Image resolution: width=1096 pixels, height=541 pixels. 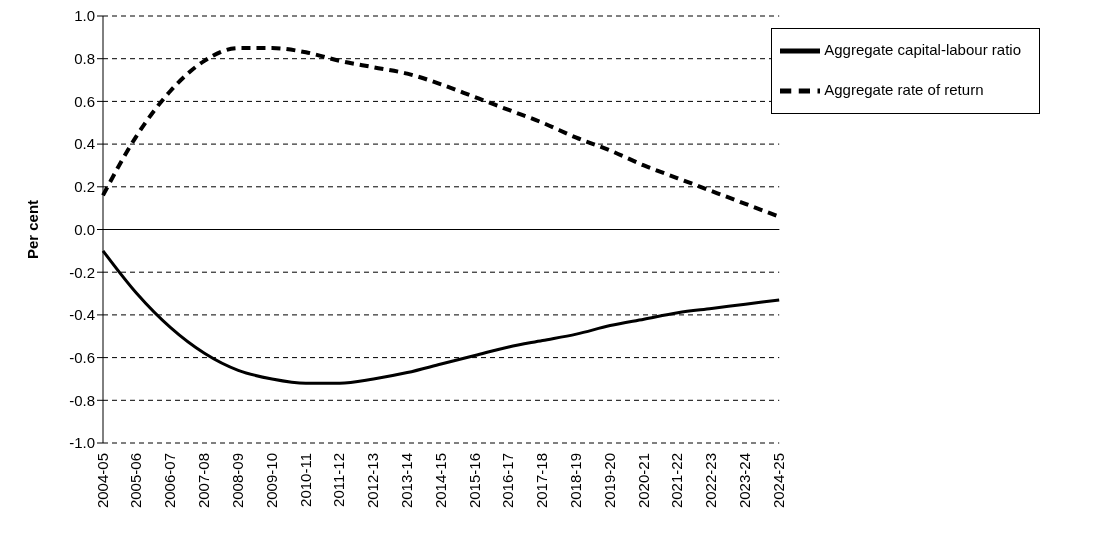 I want to click on x-tick-label: 2024-25, so click(x=778, y=481).